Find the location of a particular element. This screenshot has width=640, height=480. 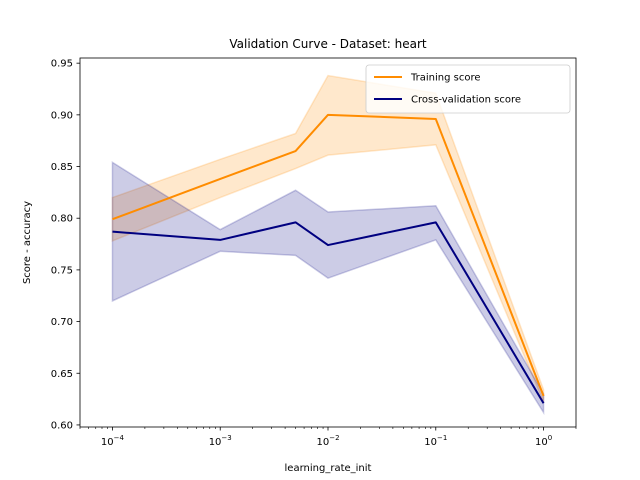

legend-label-cross-validation-score: Cross-validation score is located at coordinates (466, 100).